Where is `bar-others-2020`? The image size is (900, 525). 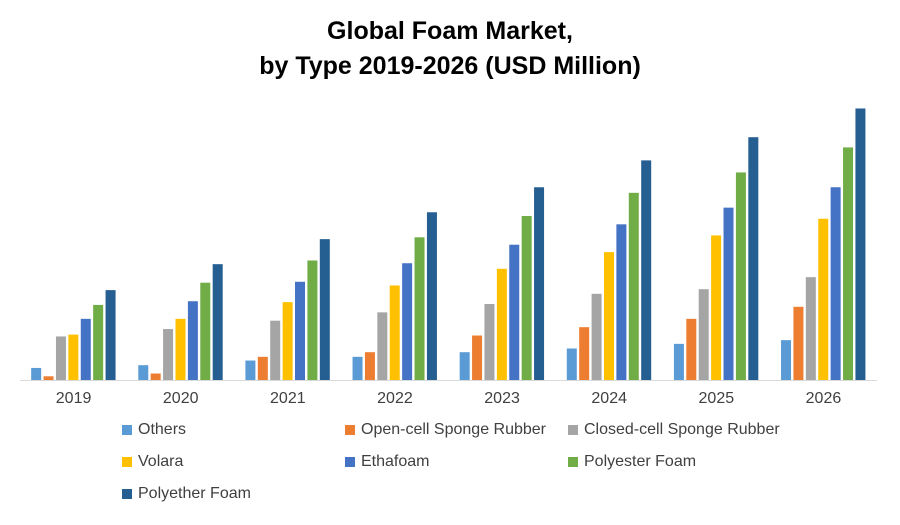 bar-others-2020 is located at coordinates (143, 372).